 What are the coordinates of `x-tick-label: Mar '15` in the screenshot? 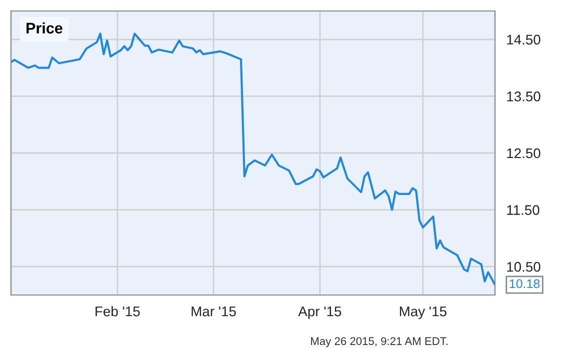 It's located at (214, 311).